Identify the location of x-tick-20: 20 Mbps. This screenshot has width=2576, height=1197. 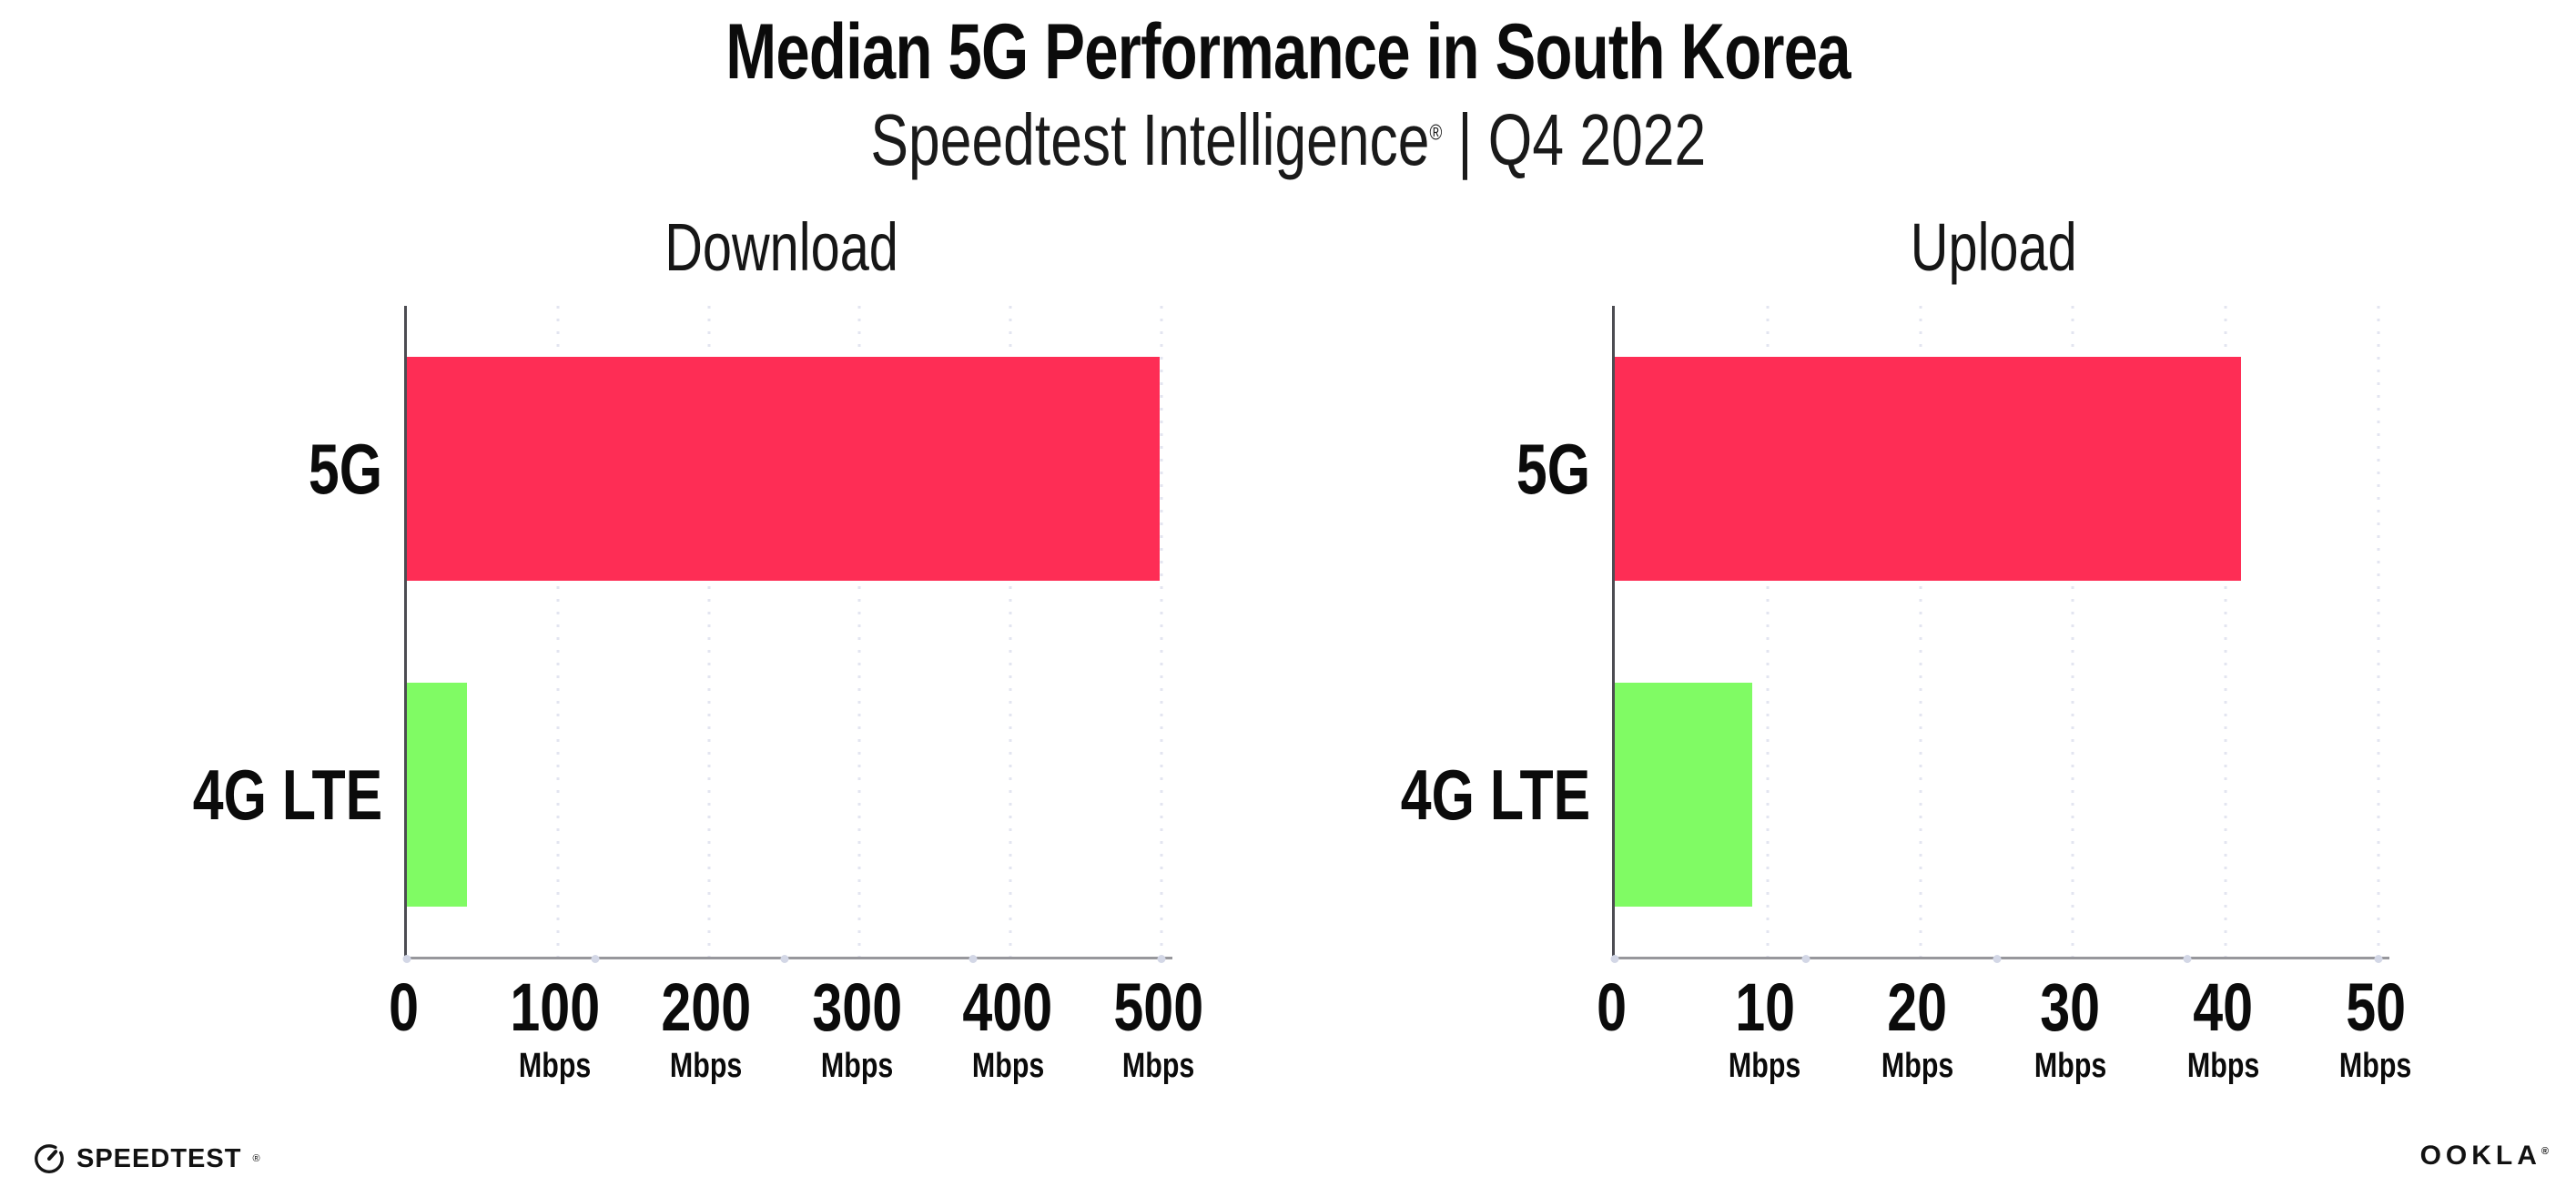
(1917, 1027).